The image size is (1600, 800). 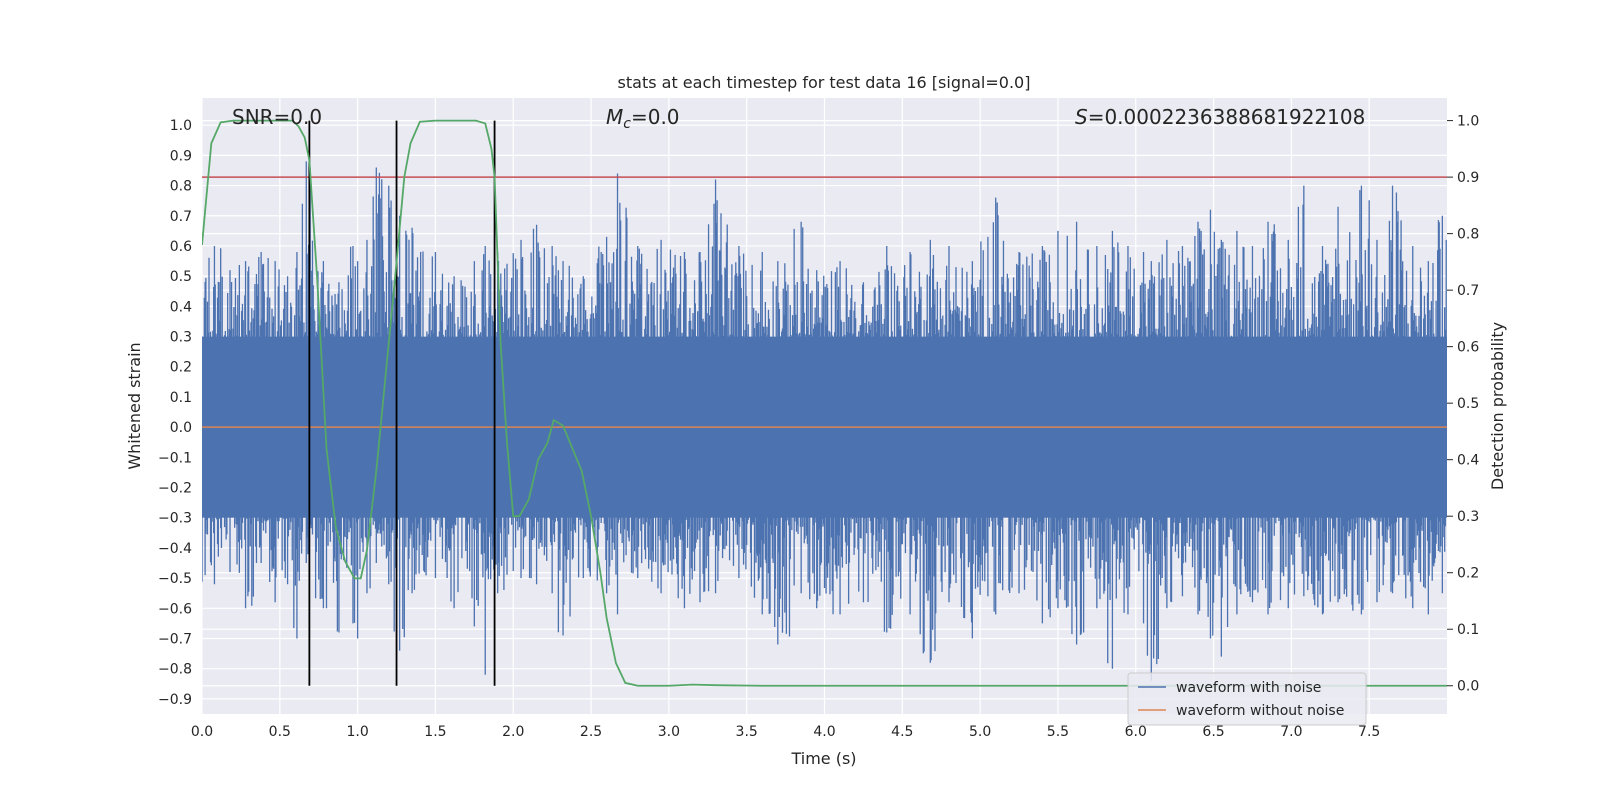 What do you see at coordinates (669, 732) in the screenshot?
I see `x-tick-label: 3.0` at bounding box center [669, 732].